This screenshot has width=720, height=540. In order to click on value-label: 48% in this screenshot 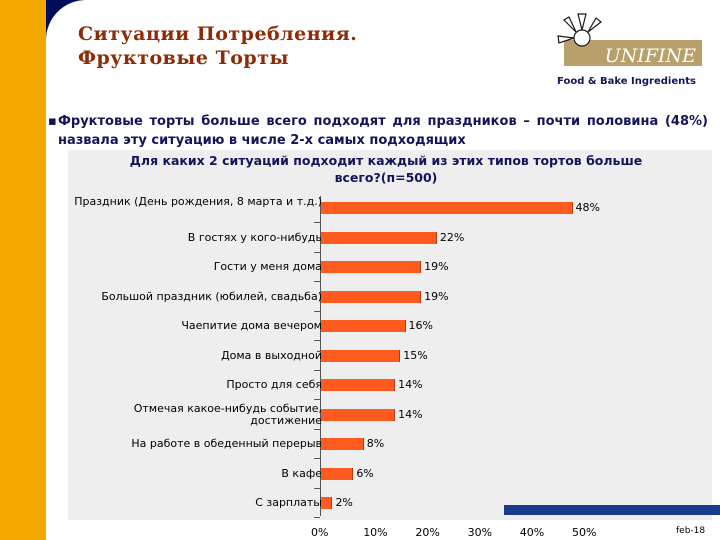, I will do `click(587, 207)`.